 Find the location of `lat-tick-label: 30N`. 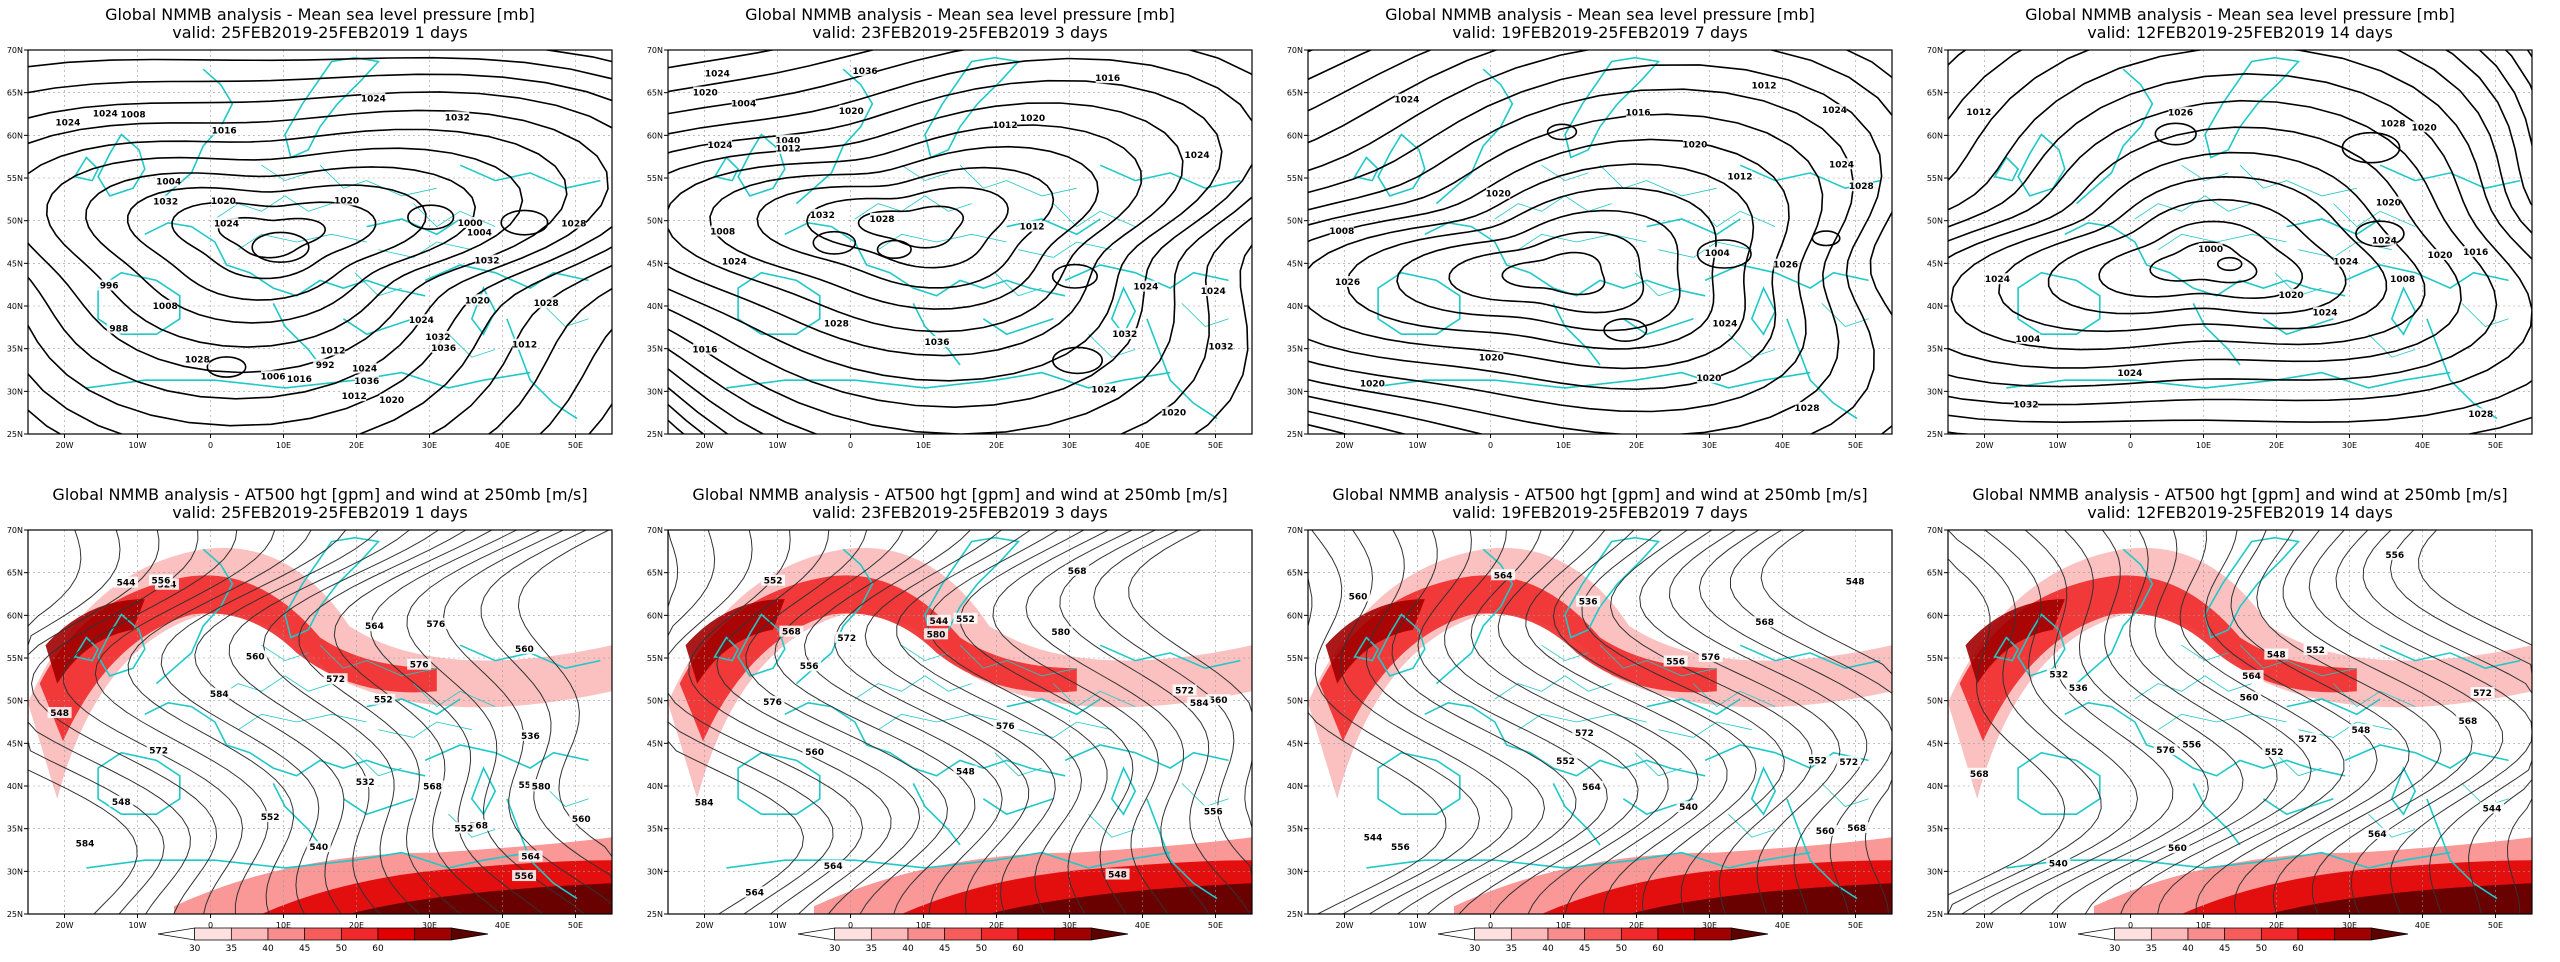

lat-tick-label: 30N is located at coordinates (15, 391).